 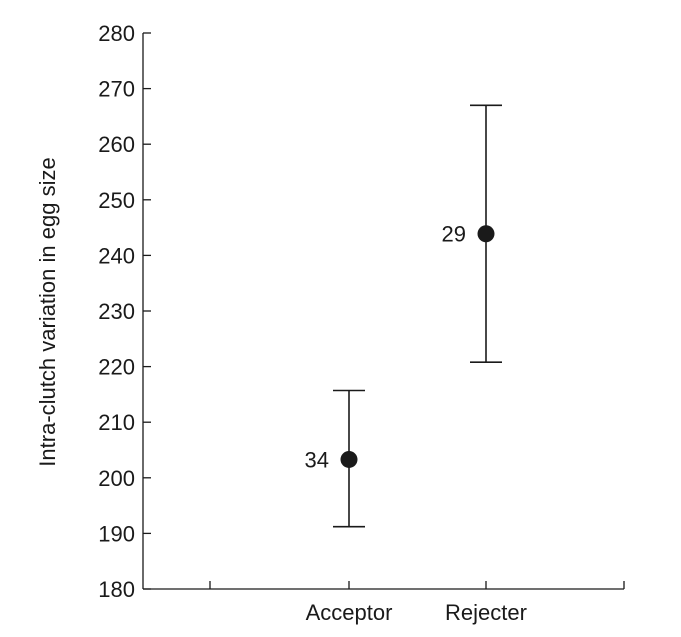 I want to click on y-tick-label: 240, so click(x=116, y=255).